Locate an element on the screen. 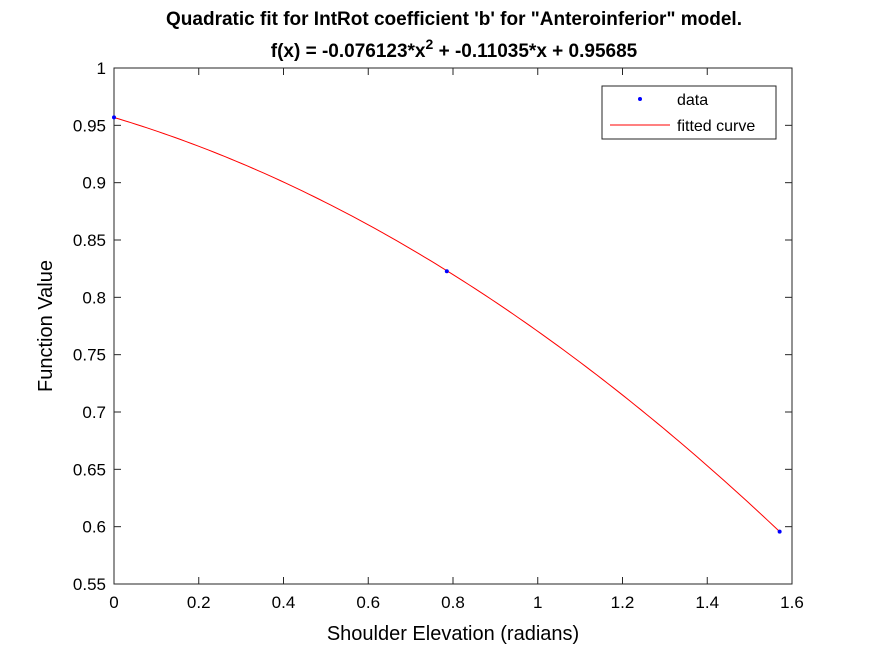 This screenshot has height=656, width=875. legend: data fitted curve is located at coordinates (689, 112).